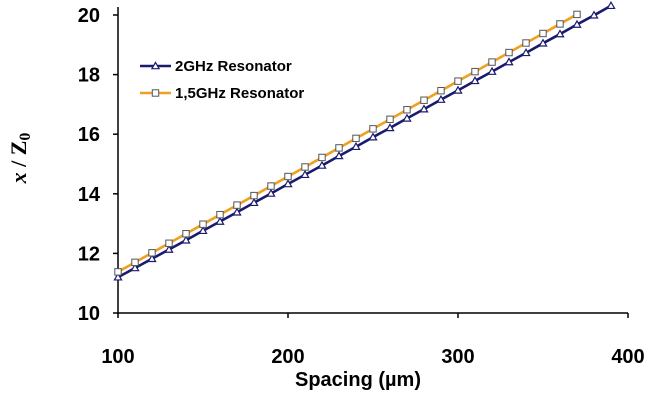 This screenshot has width=652, height=394. What do you see at coordinates (89, 135) in the screenshot?
I see `y-tick-label: 16` at bounding box center [89, 135].